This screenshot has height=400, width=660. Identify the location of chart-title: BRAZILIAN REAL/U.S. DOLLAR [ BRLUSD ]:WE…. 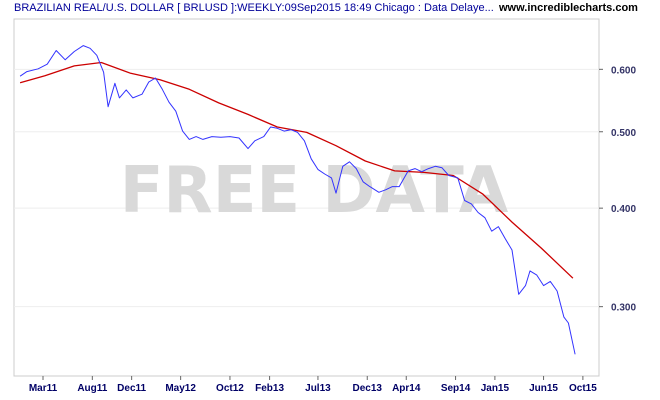
(254, 8).